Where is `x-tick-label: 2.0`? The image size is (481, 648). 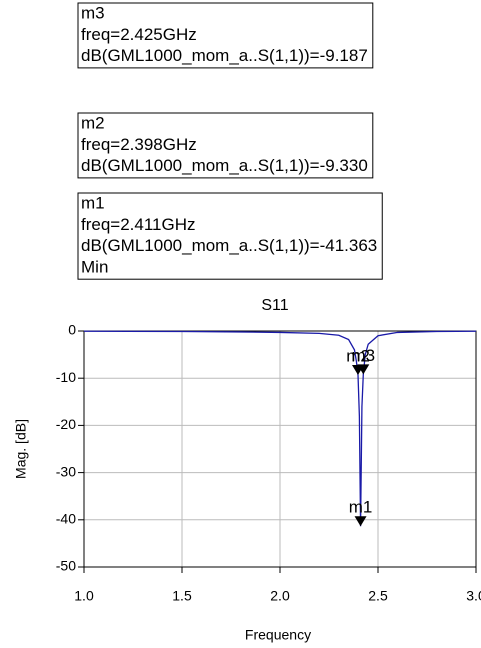 x-tick-label: 2.0 is located at coordinates (280, 596).